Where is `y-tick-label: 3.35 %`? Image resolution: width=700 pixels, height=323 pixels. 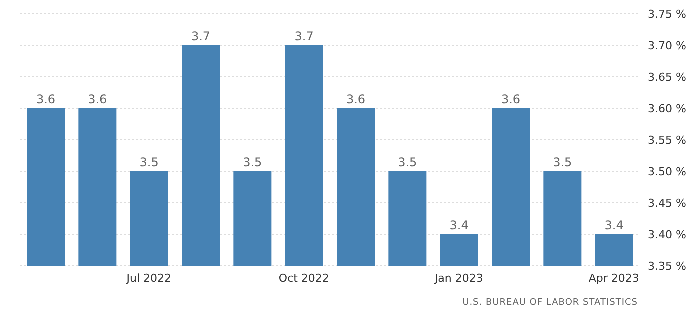
y-tick-label: 3.35 % is located at coordinates (667, 266).